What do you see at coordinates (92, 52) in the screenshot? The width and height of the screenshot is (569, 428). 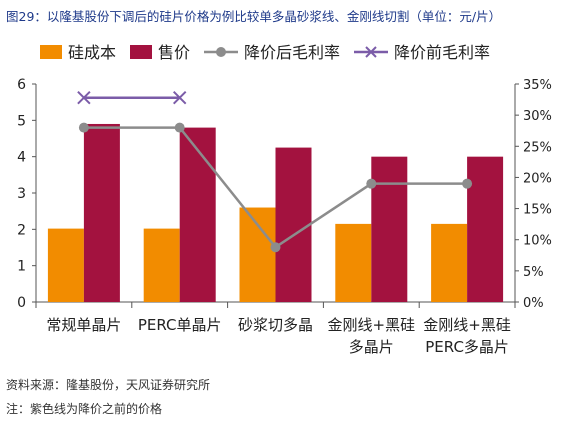 I see `legend-label: 硅成本` at bounding box center [92, 52].